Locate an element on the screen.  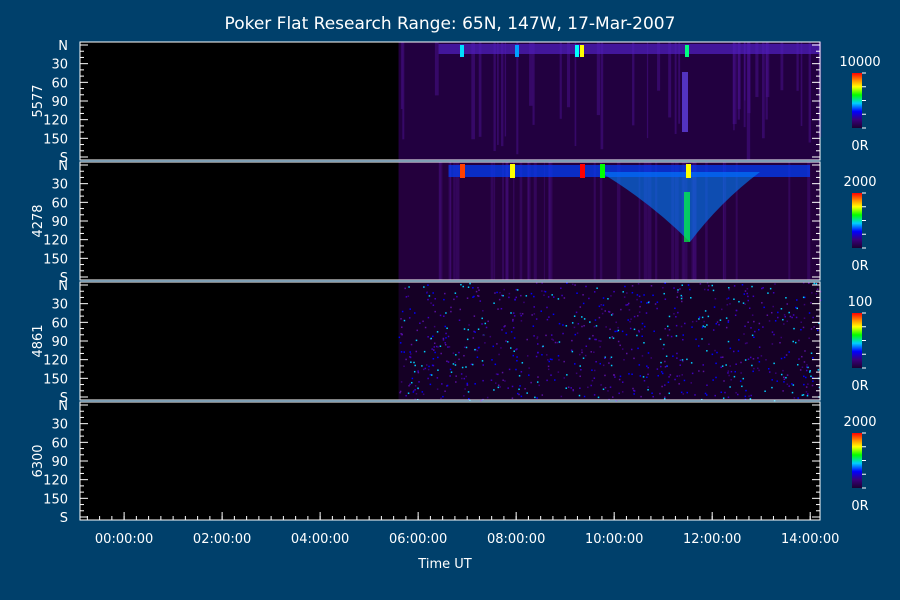
intensity-band is located at coordinates (629, 49).